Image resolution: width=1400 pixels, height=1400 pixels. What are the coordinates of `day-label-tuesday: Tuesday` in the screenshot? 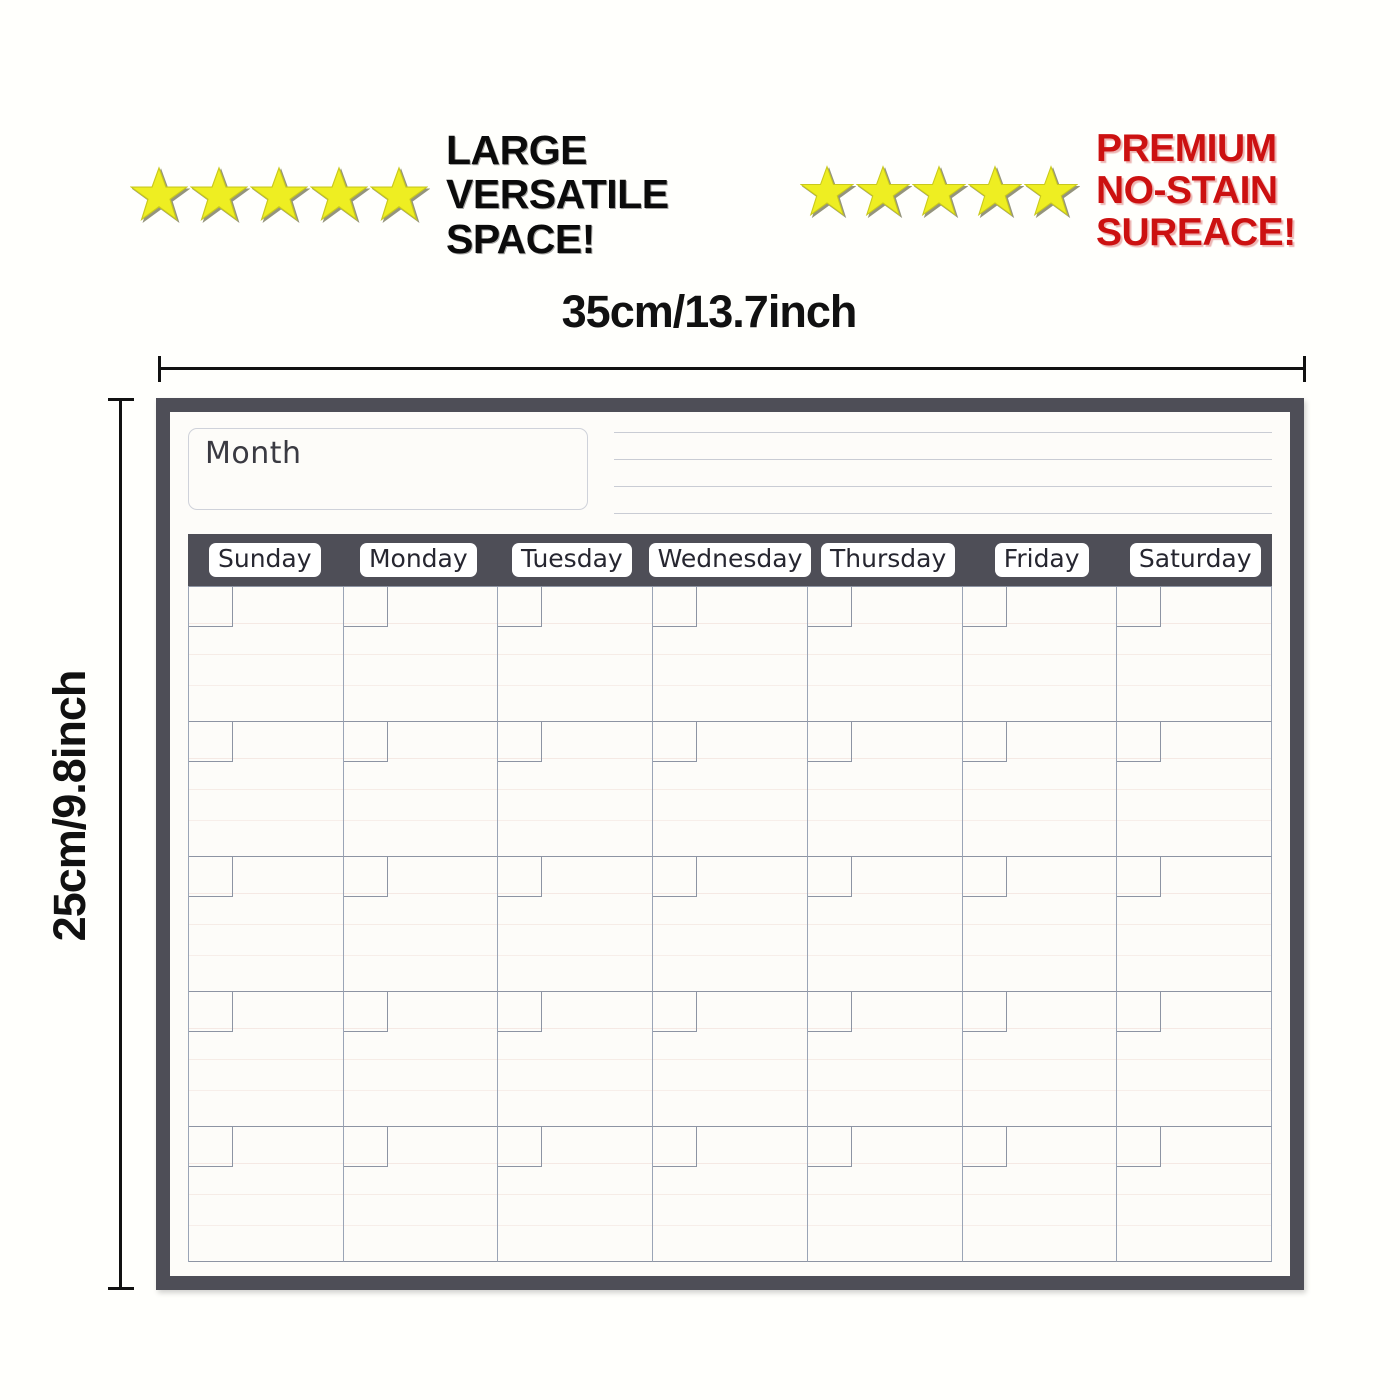 It's located at (571, 560).